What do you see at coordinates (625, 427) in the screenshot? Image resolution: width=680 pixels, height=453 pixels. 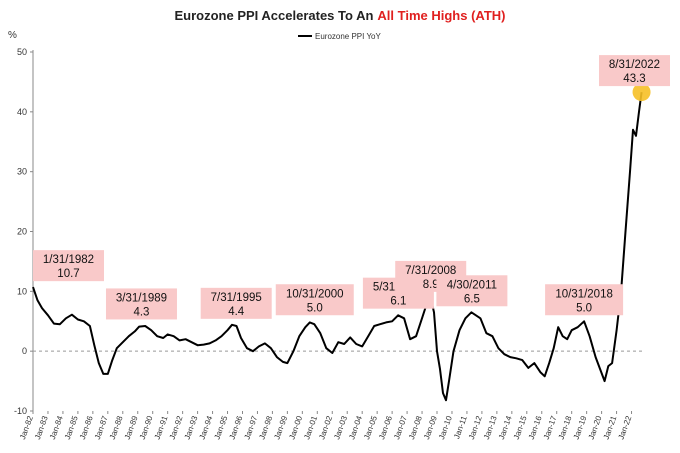 I see `x-tick-label: Jan-22` at bounding box center [625, 427].